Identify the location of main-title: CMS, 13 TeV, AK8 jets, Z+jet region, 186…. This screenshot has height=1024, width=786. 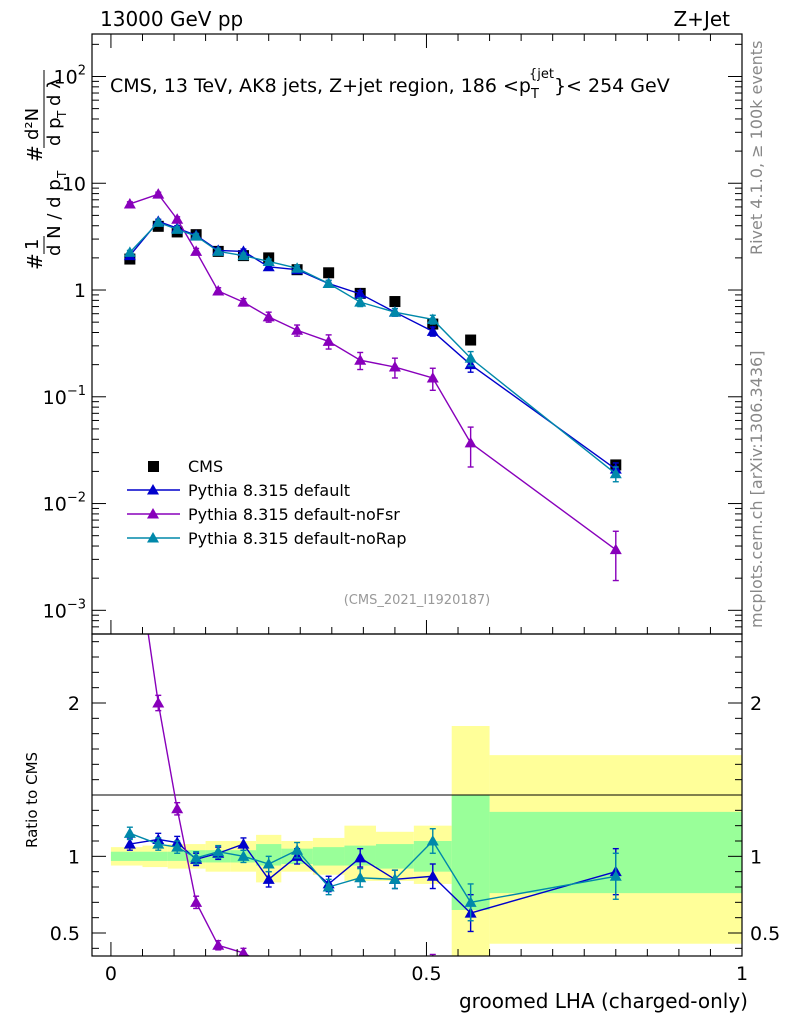
(390, 84).